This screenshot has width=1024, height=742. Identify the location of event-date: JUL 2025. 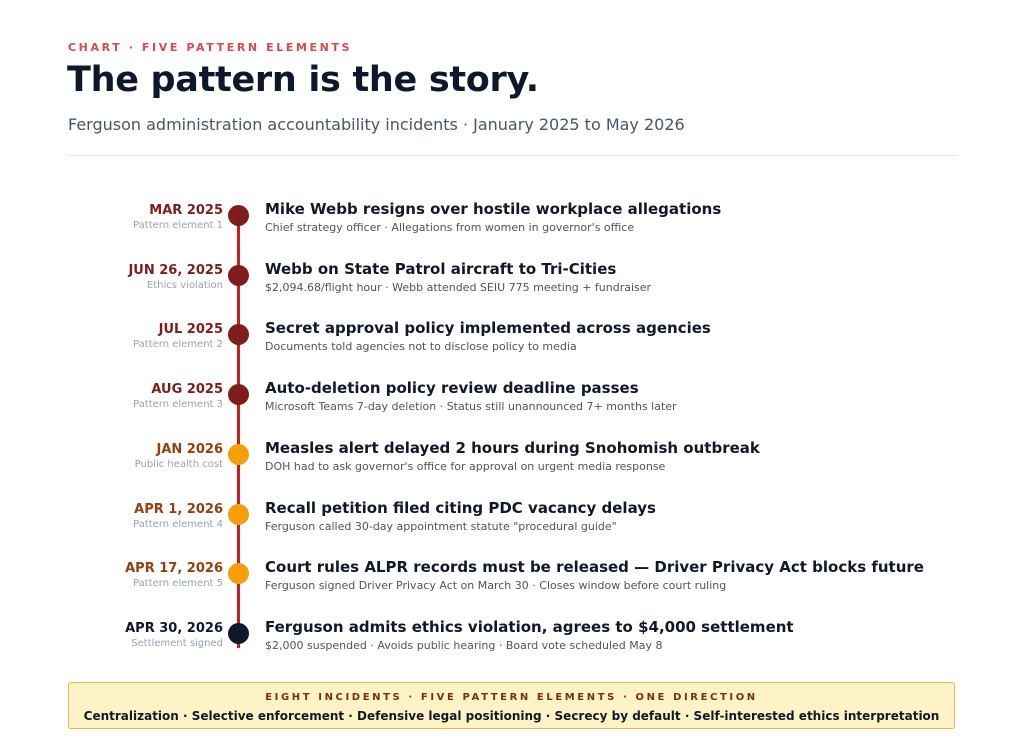
(190, 330).